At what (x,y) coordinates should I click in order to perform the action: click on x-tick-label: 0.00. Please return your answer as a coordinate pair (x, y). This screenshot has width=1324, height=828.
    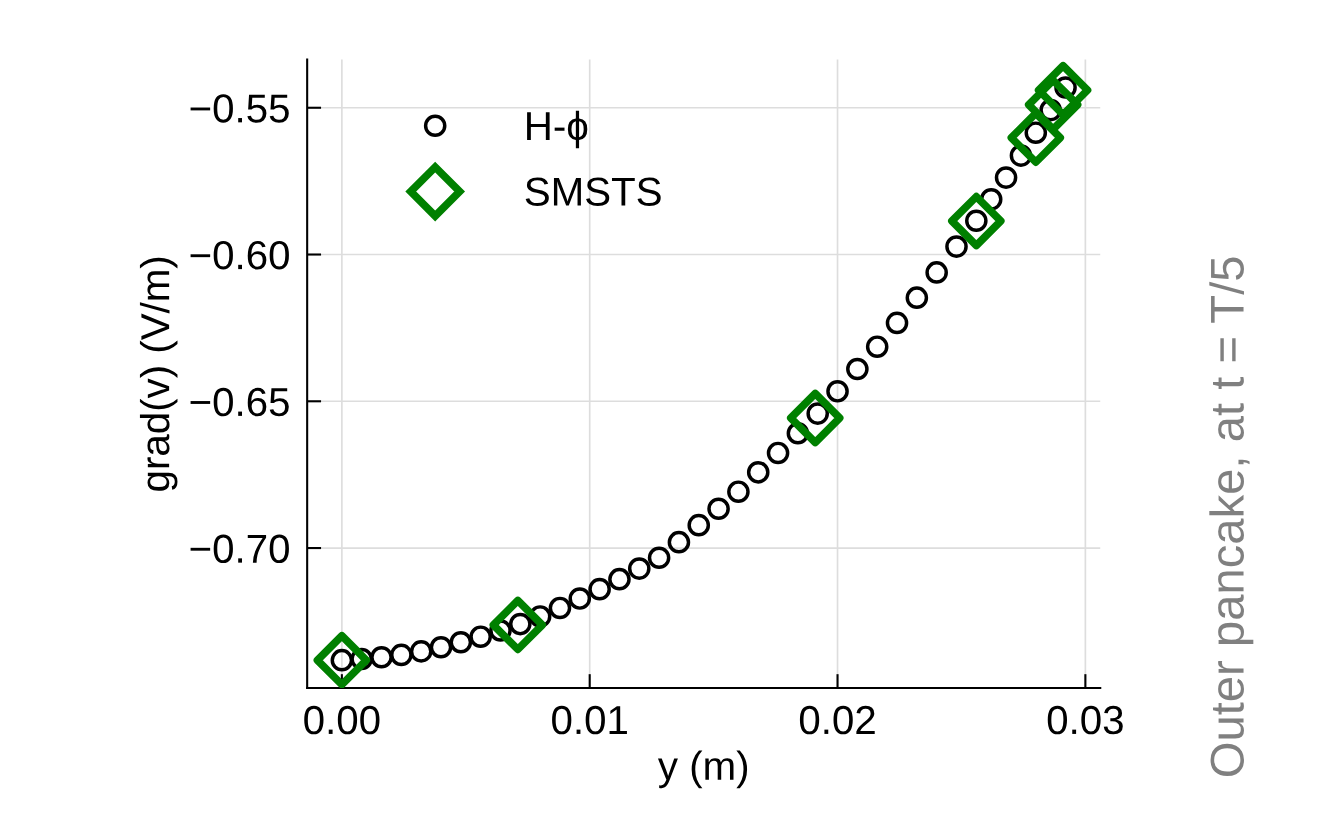
    Looking at the image, I should click on (342, 720).